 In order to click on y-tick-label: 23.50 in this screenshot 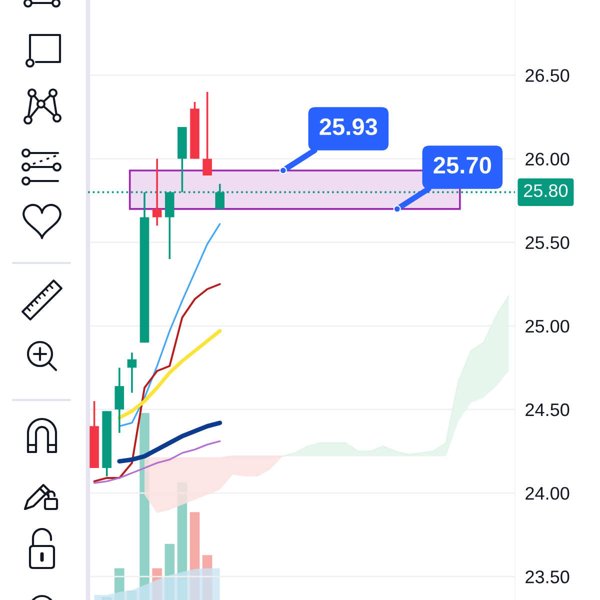, I will do `click(548, 577)`.